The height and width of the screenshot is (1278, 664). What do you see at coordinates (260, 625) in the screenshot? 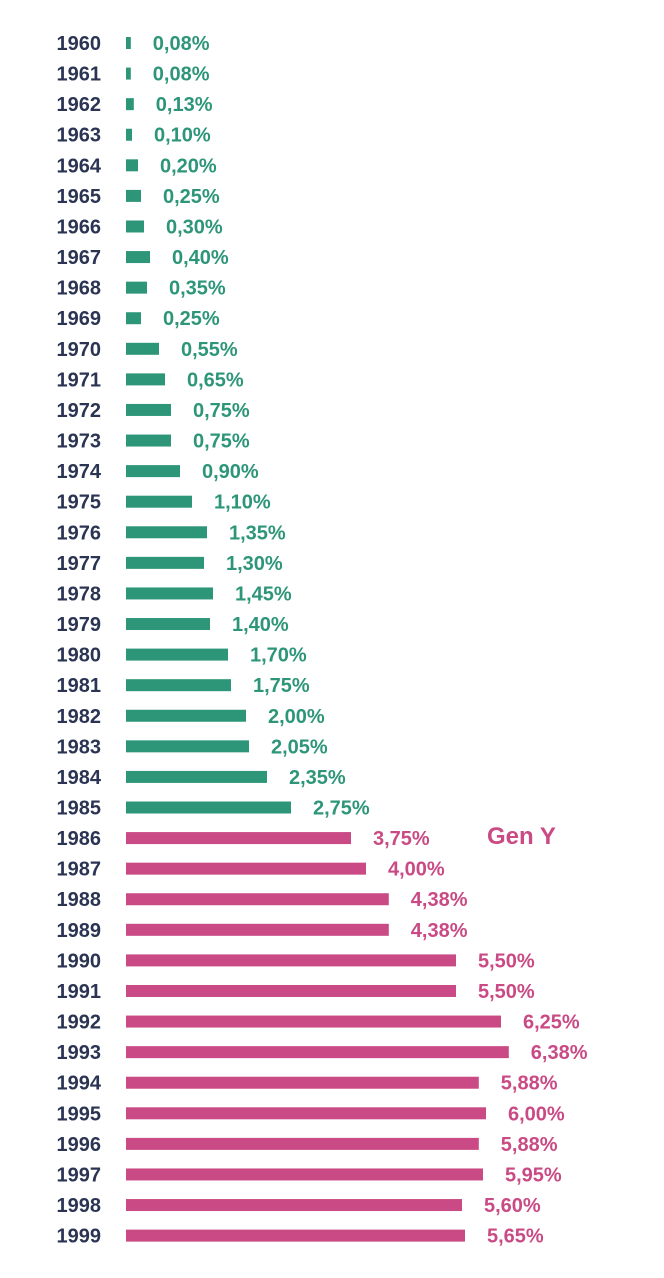
I see `value-label-1979: 1,40%` at bounding box center [260, 625].